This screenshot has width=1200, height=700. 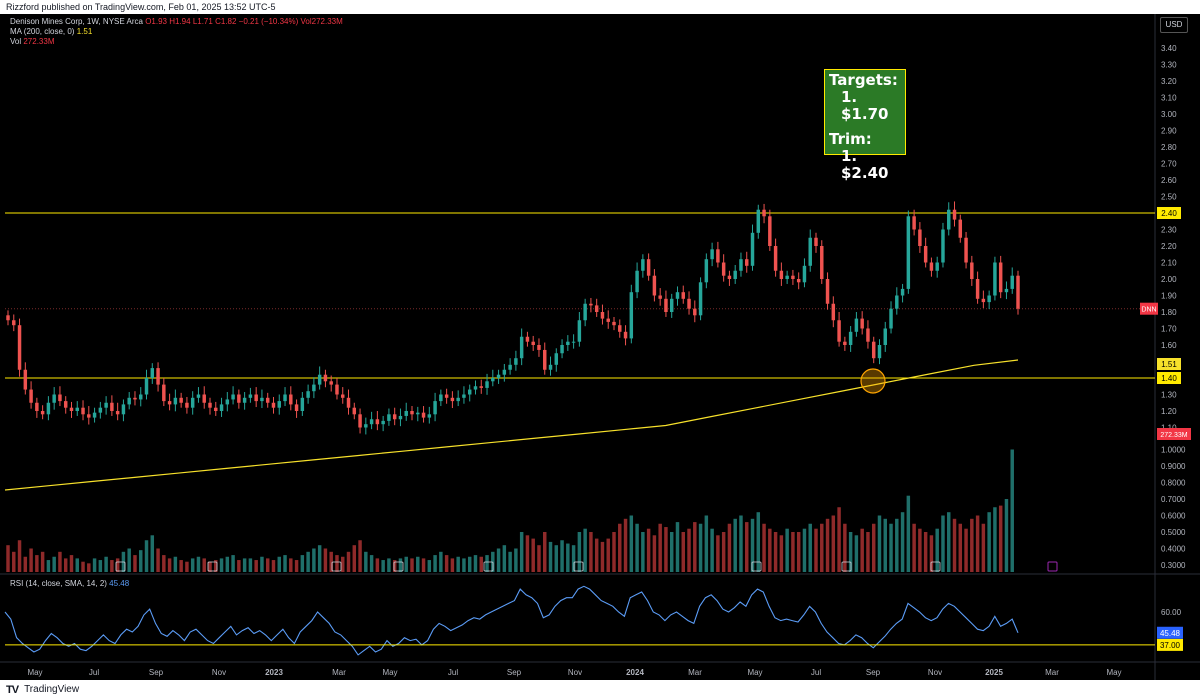 I want to click on price-tick-label: 2.10, so click(x=1169, y=263).